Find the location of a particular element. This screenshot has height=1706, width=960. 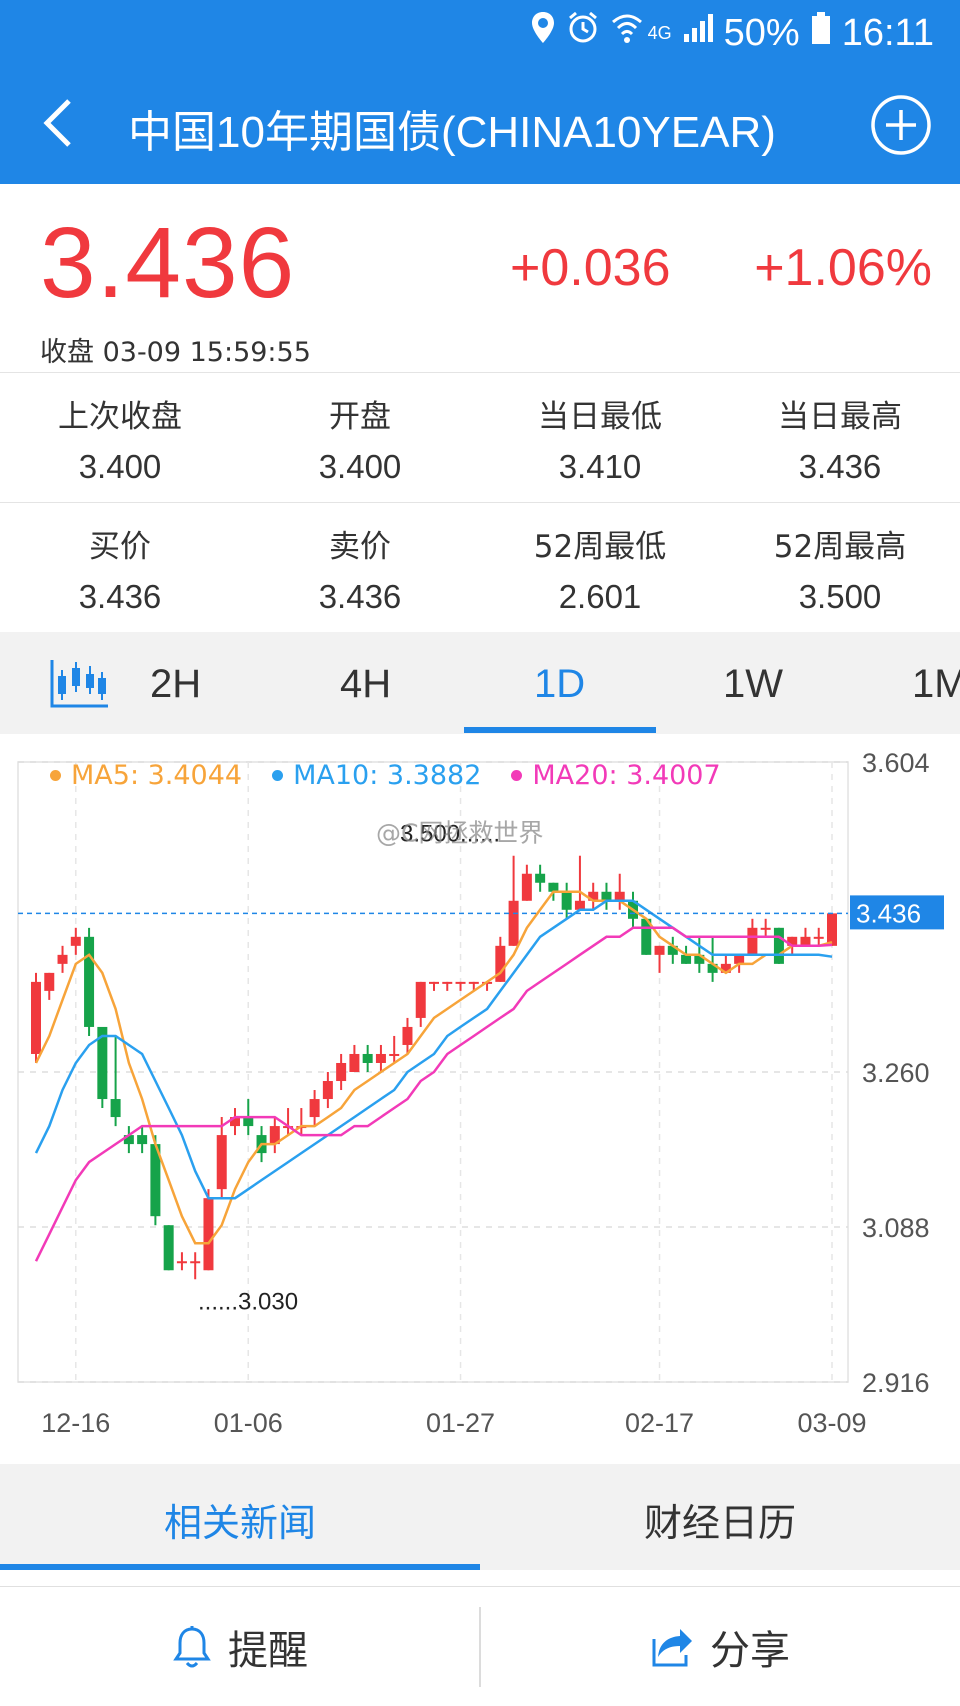

legend-ma10: MA10: 3.3882 is located at coordinates (376, 775).